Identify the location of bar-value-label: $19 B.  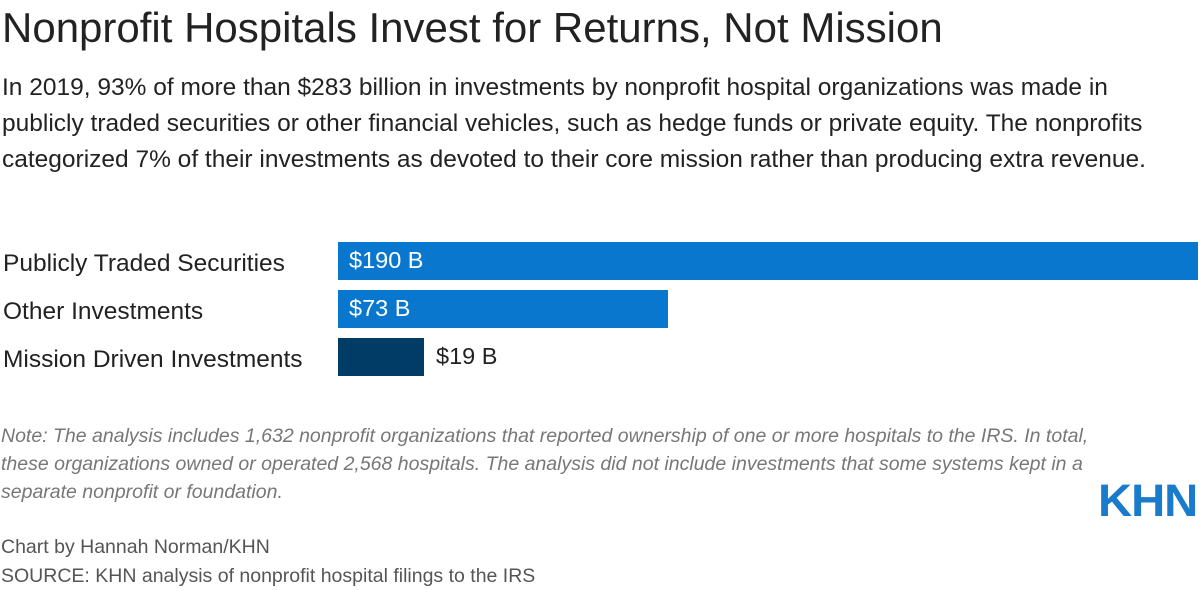
(467, 356).